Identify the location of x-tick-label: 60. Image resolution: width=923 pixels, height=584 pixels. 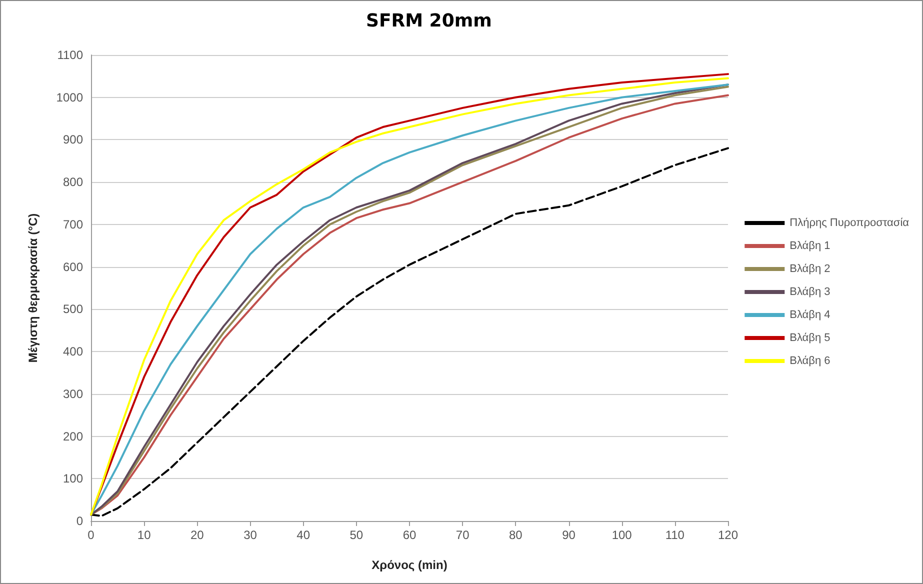
(409, 535).